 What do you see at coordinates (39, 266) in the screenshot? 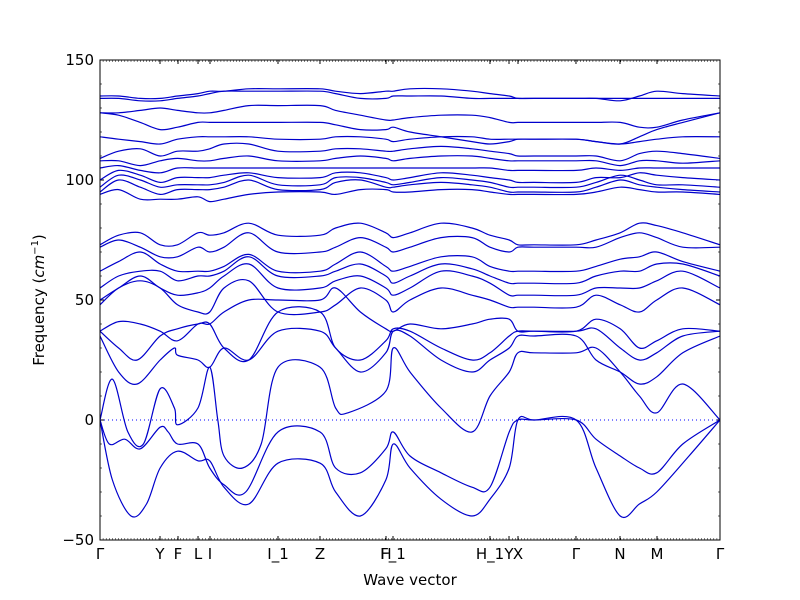
I see `y-axis-label-unit: cm` at bounding box center [39, 266].